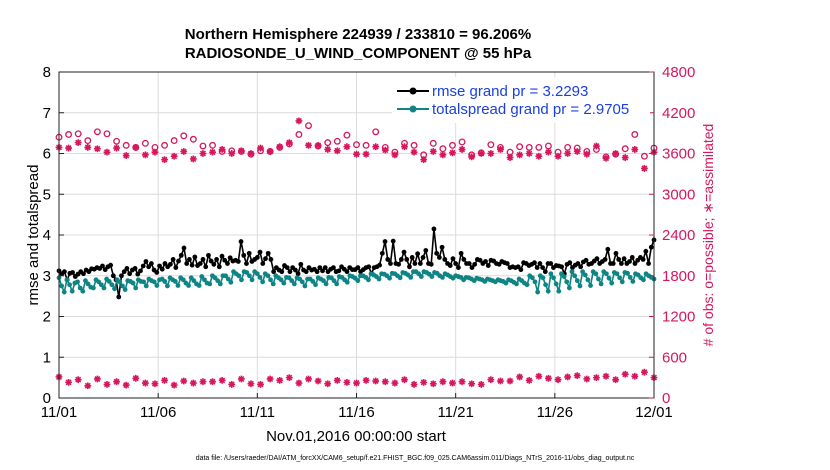 This screenshot has width=830, height=470. What do you see at coordinates (47, 276) in the screenshot?
I see `y-left-tick-label: 3` at bounding box center [47, 276].